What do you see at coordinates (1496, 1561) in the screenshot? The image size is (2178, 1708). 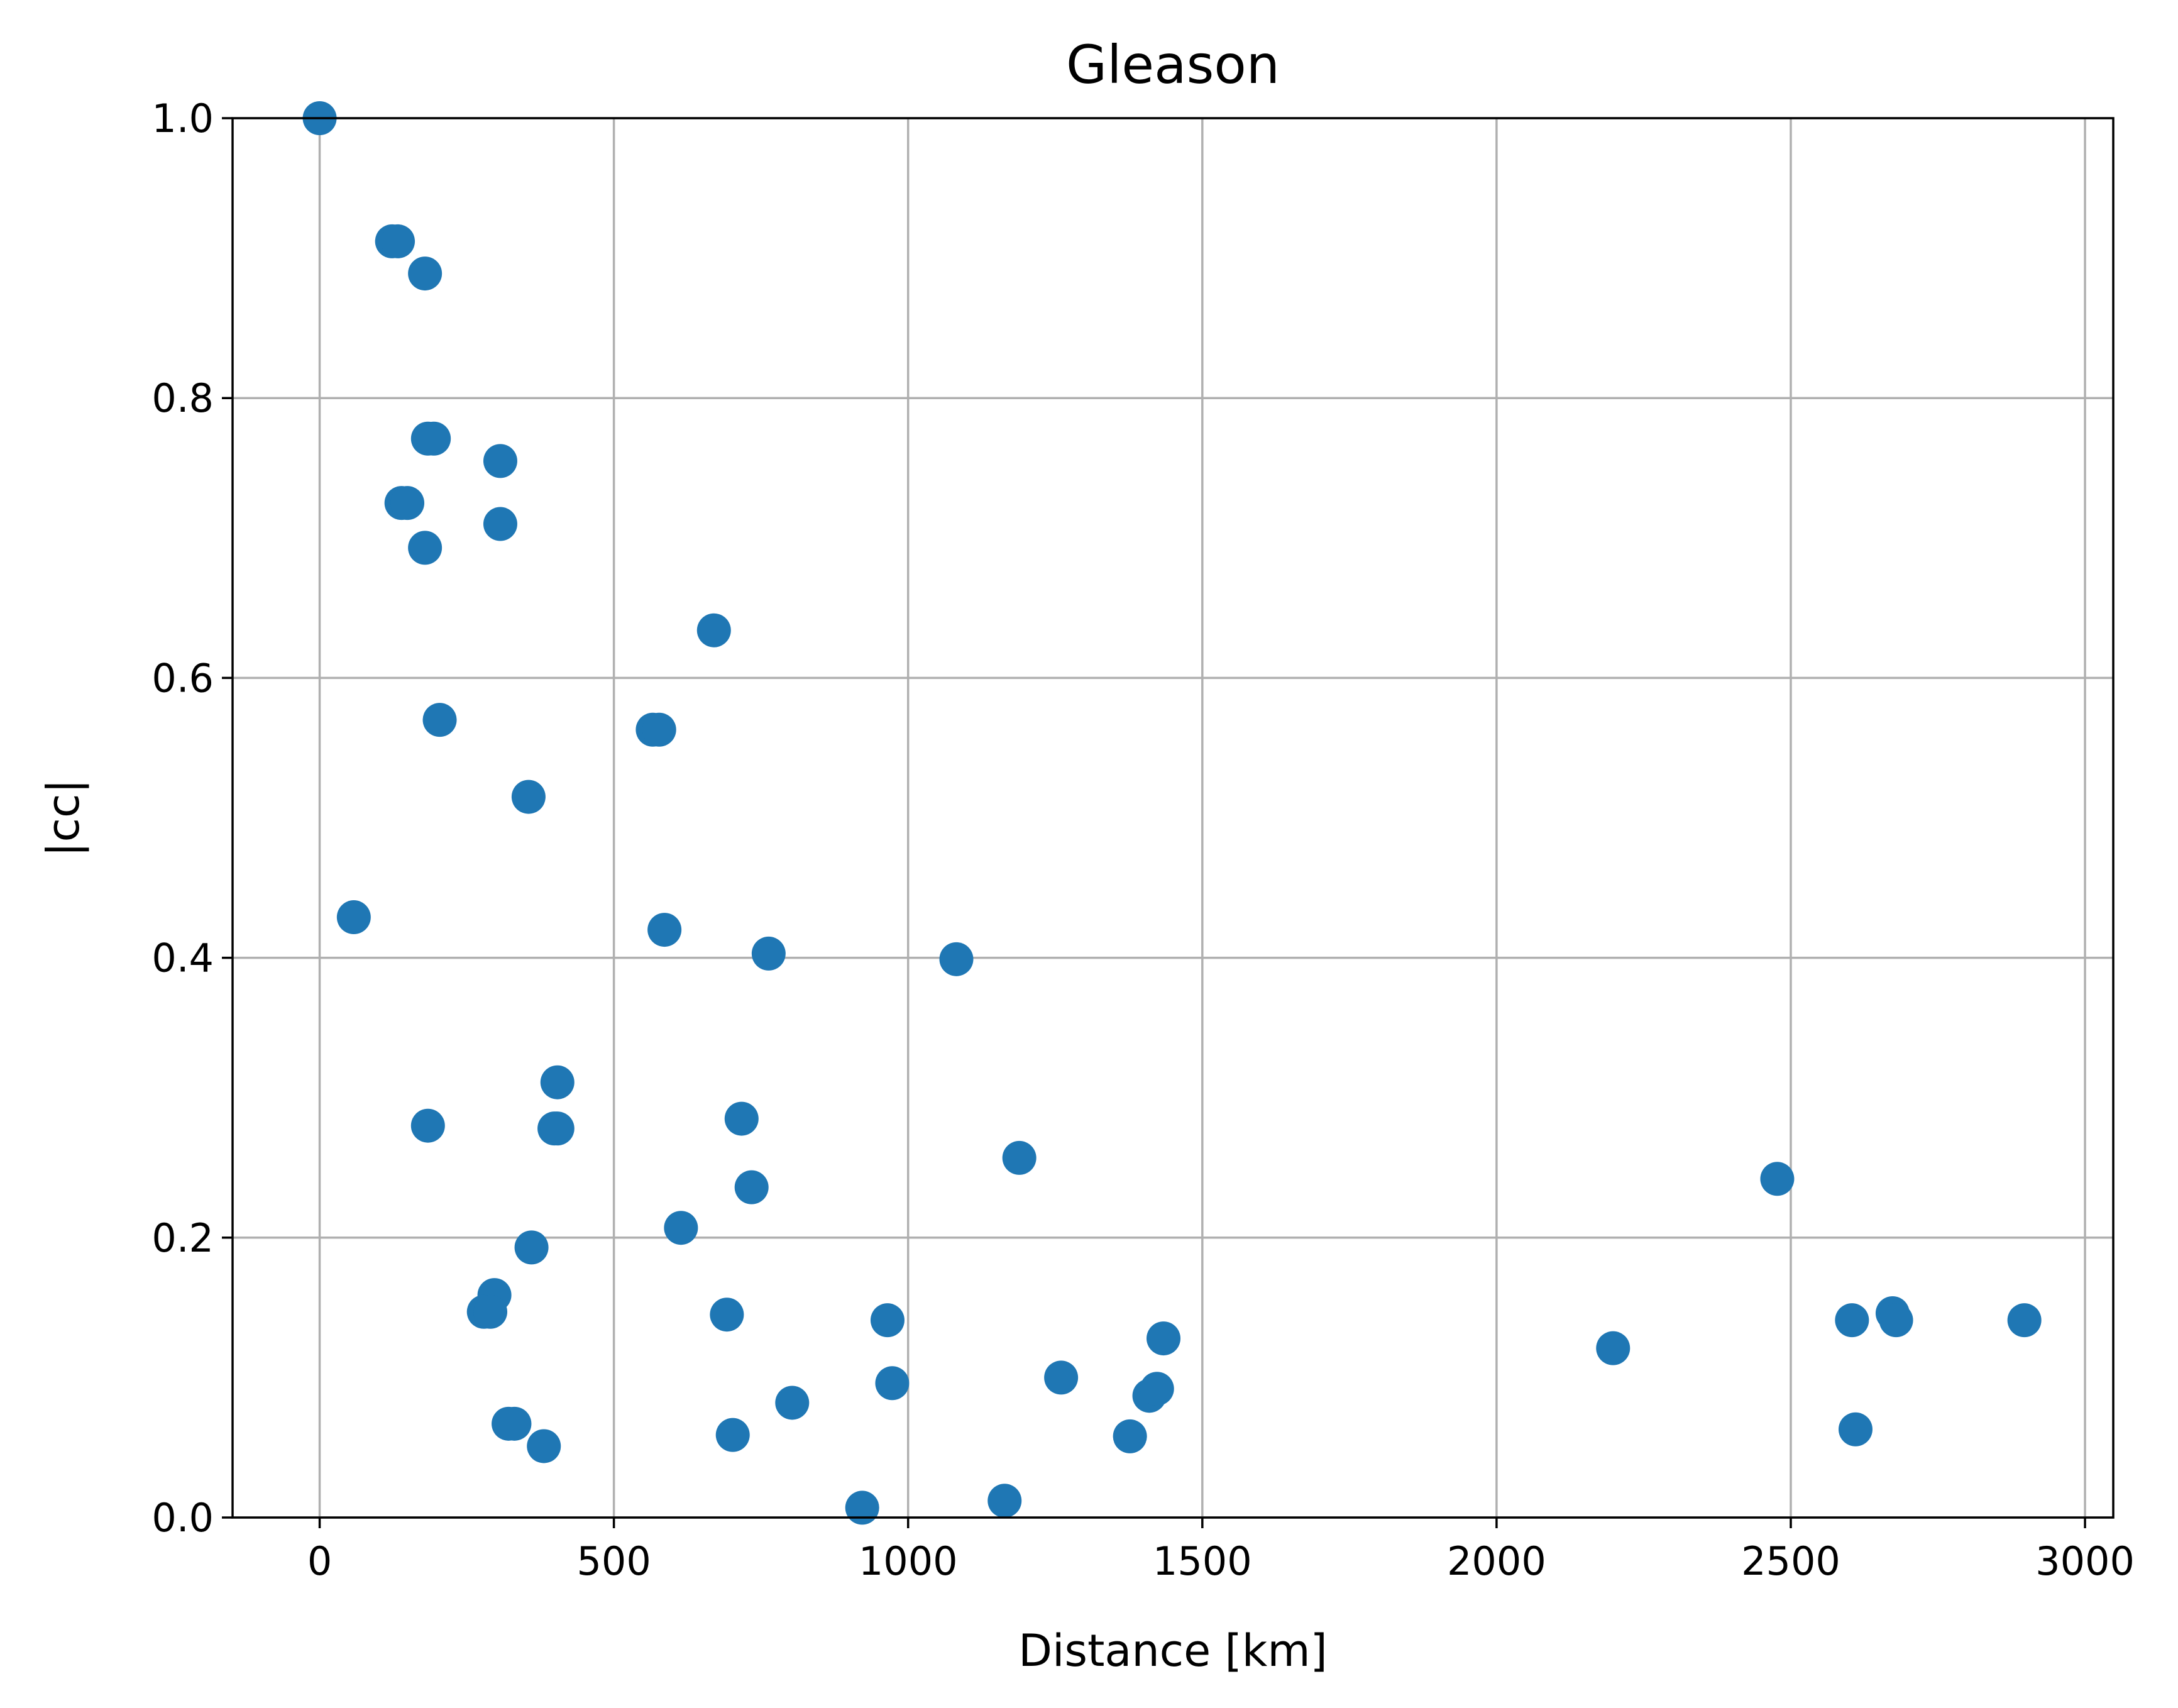 I see `x-tick-label: 2000` at bounding box center [1496, 1561].